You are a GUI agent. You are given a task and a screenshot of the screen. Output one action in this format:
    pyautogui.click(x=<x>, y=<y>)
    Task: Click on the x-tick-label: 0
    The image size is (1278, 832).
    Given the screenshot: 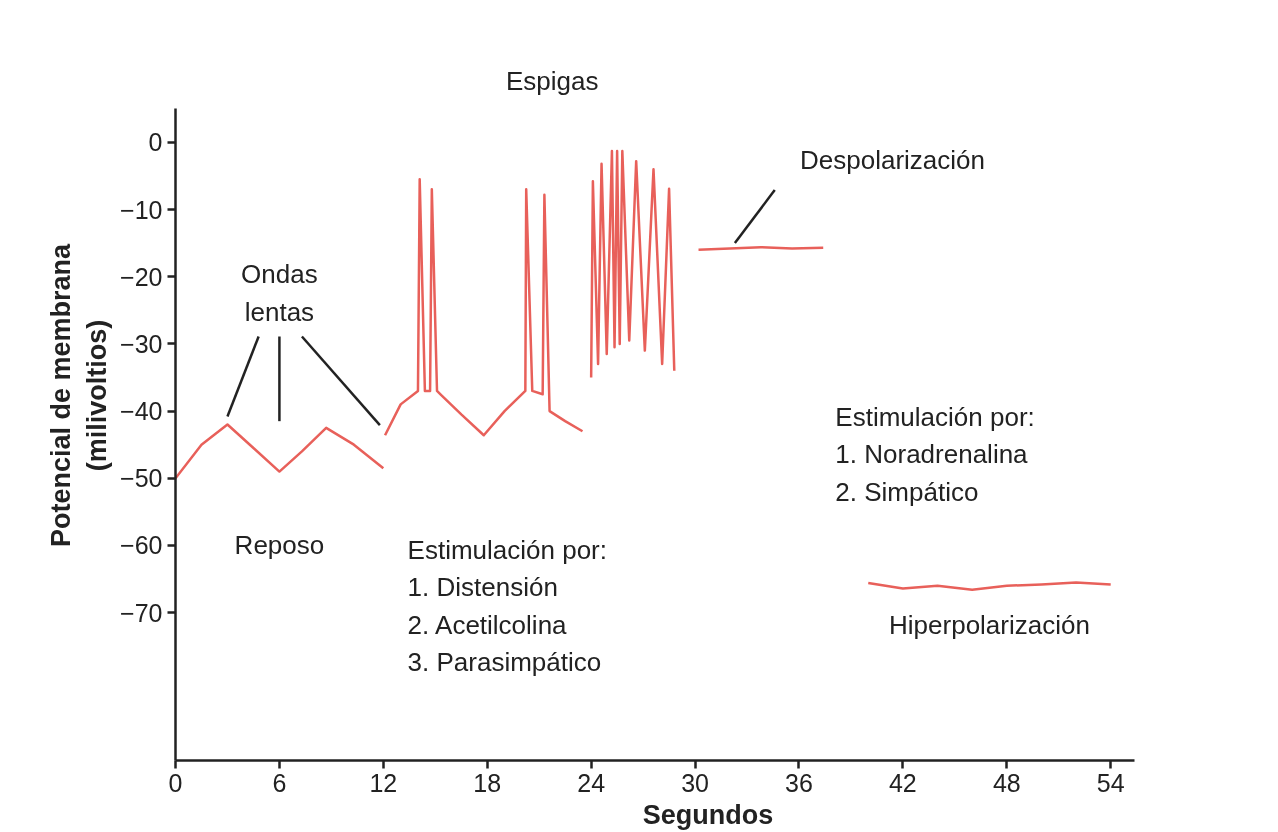 What is the action you would take?
    pyautogui.click(x=175, y=782)
    